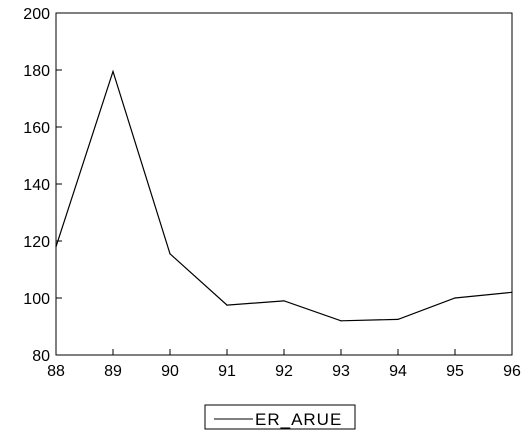 The height and width of the screenshot is (434, 524). I want to click on x-tick-label: 88, so click(56, 371).